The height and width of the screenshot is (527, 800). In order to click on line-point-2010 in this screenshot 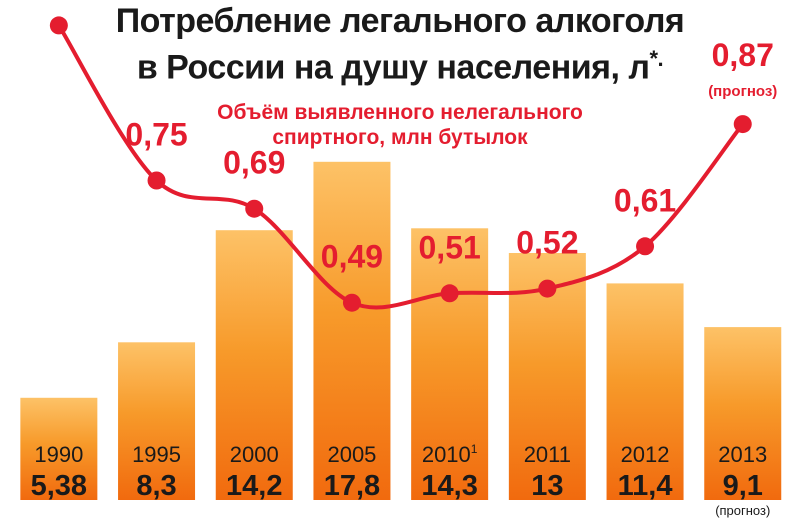, I will do `click(449, 293)`.